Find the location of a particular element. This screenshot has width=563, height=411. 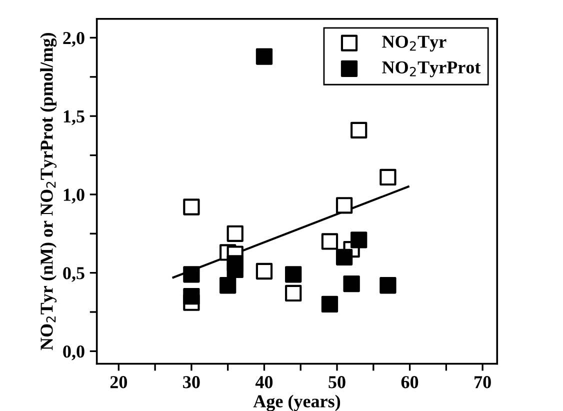

legend-label: NO$_{2}$Tyr is located at coordinates (414, 44).